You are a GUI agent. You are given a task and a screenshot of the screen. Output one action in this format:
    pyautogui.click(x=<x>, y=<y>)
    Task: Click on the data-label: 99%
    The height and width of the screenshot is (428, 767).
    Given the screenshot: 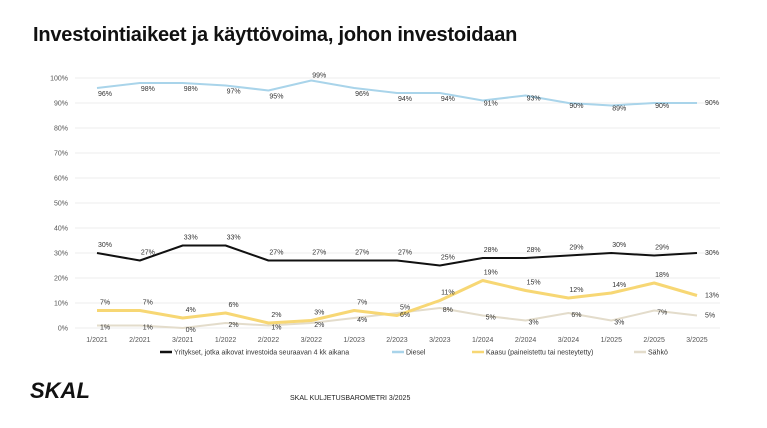 What is the action you would take?
    pyautogui.click(x=319, y=76)
    